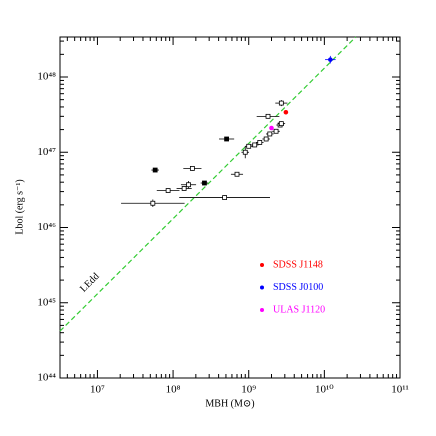 Image resolution: width=436 pixels, height=436 pixels. Describe the element at coordinates (46, 152) in the screenshot. I see `y-tick-label: 10⁴⁷` at that location.